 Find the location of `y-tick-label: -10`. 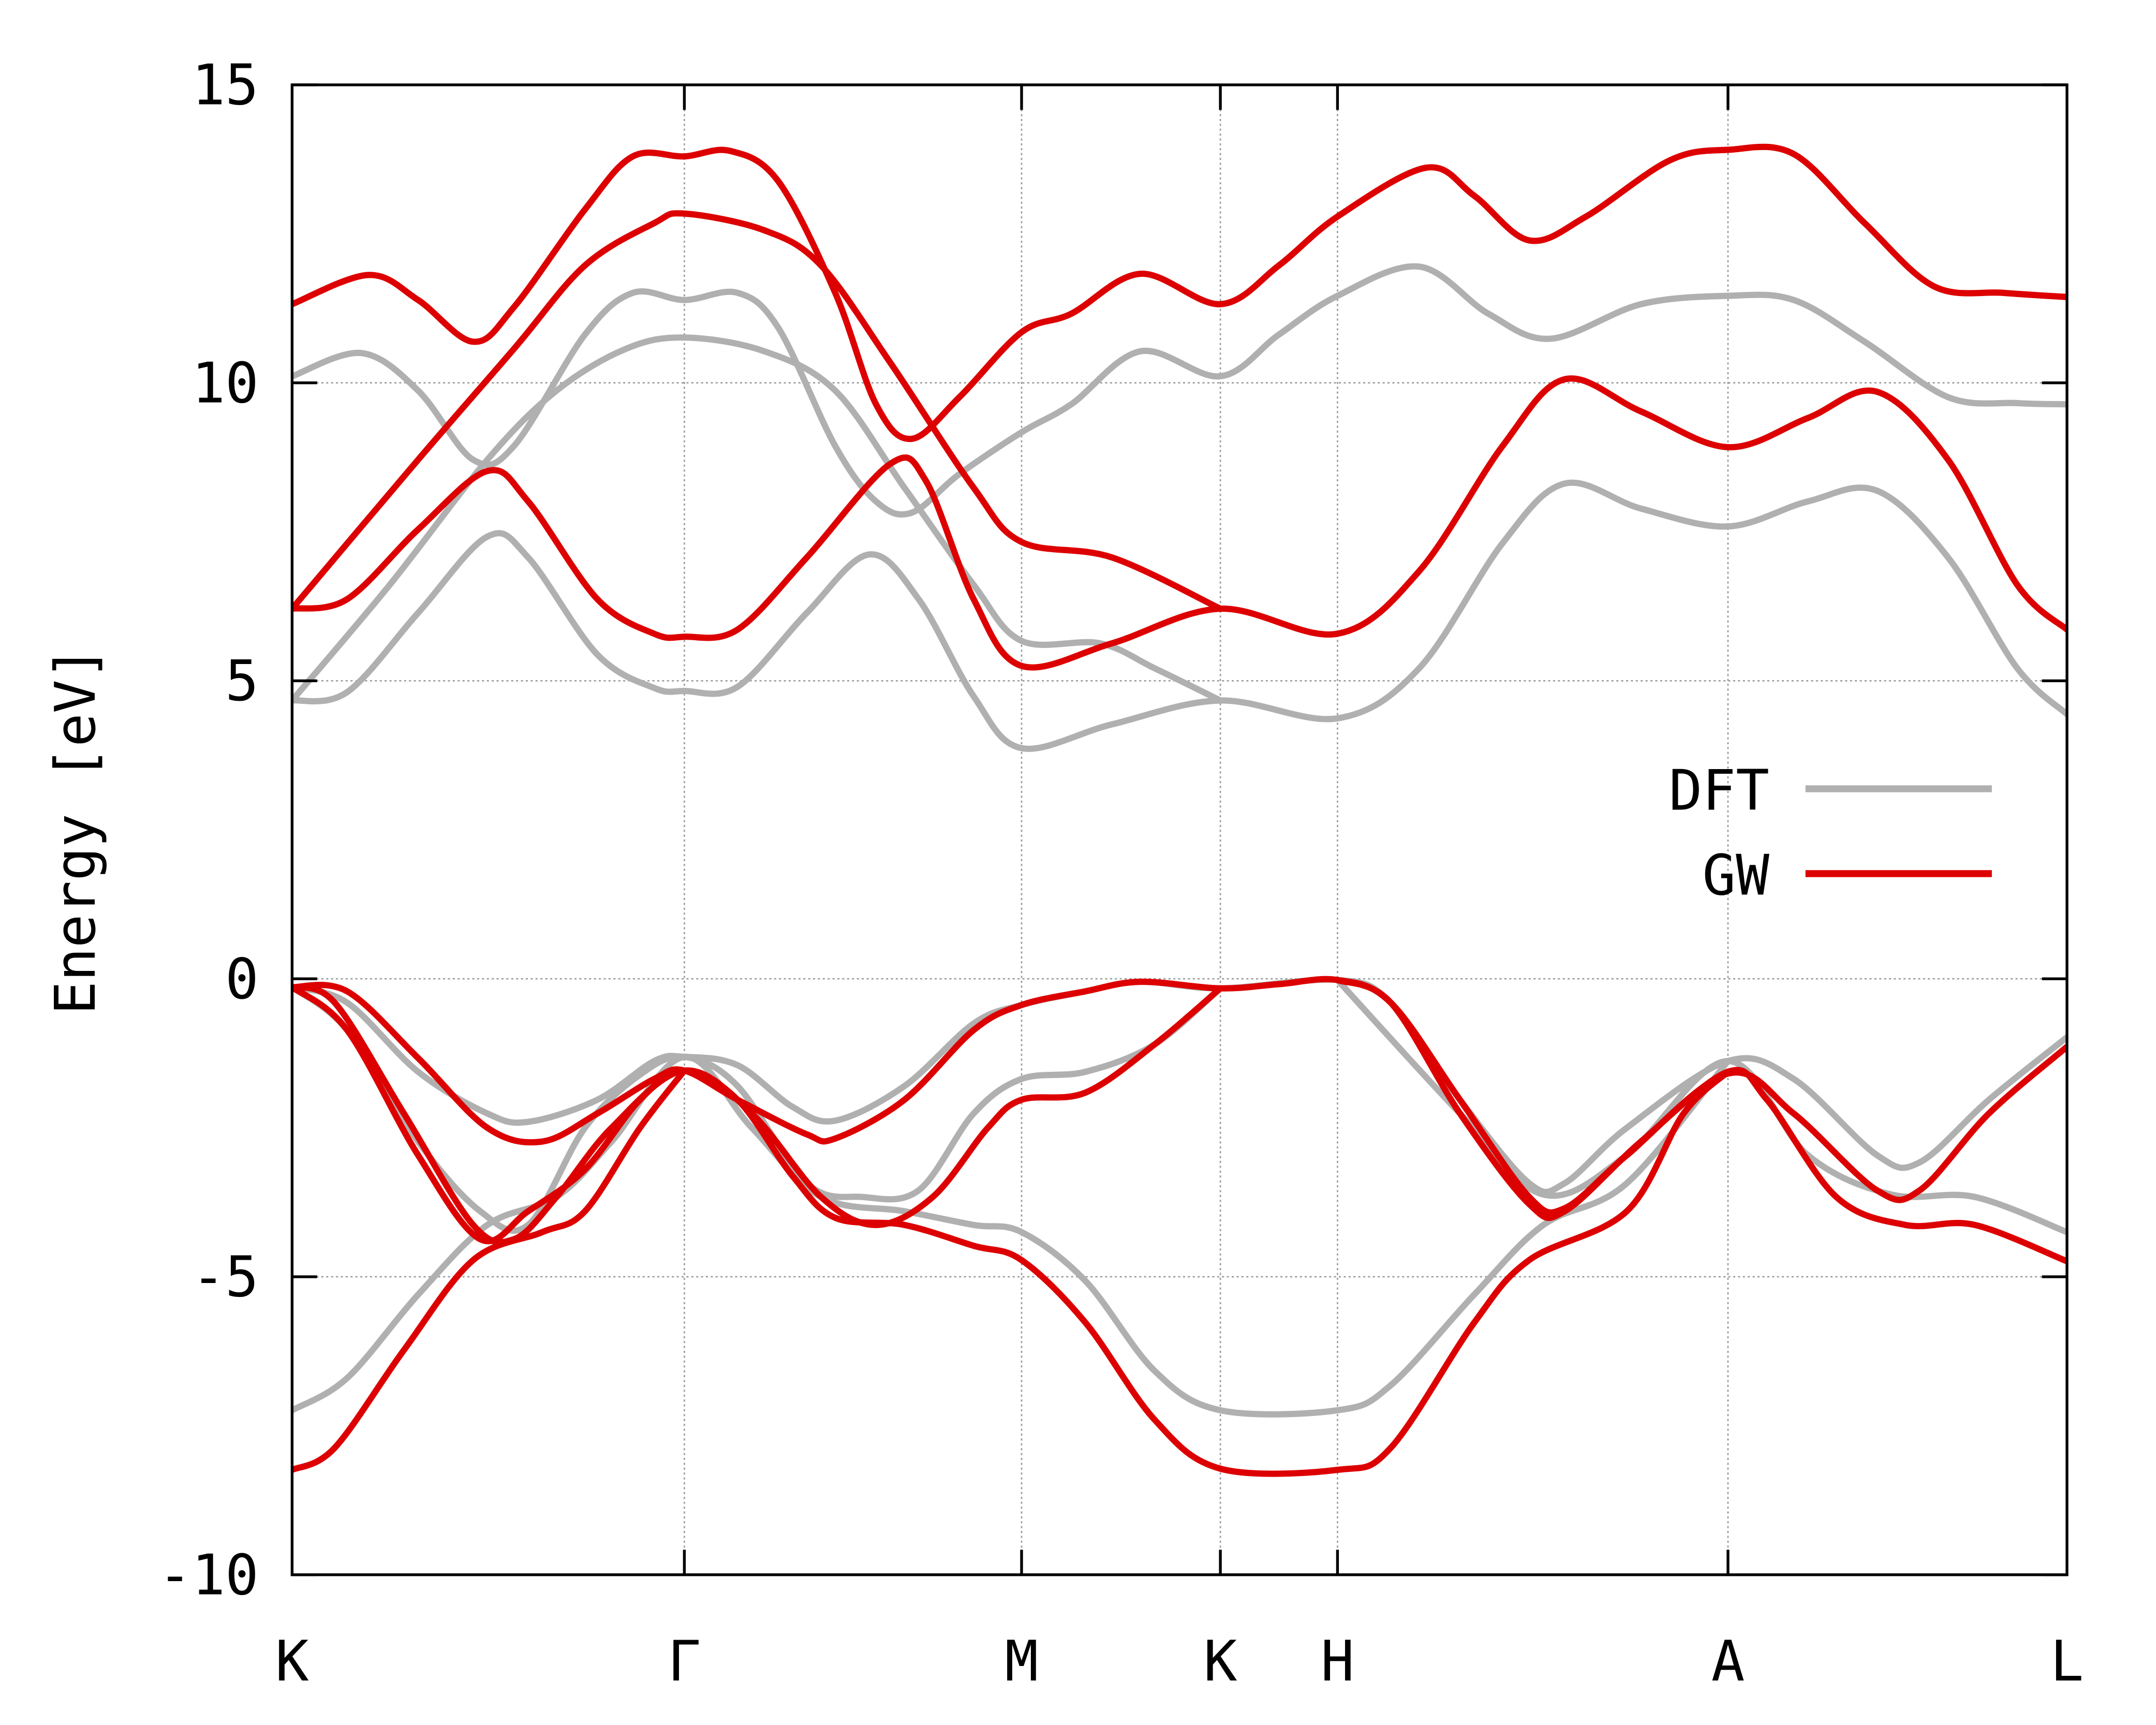

y-tick-label: -10 is located at coordinates (208, 1575).